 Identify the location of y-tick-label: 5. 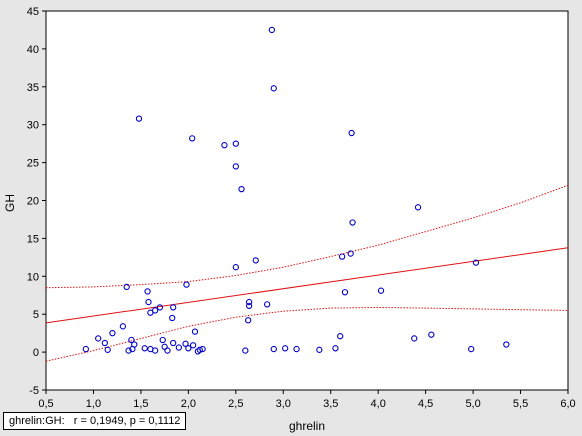
(36, 315).